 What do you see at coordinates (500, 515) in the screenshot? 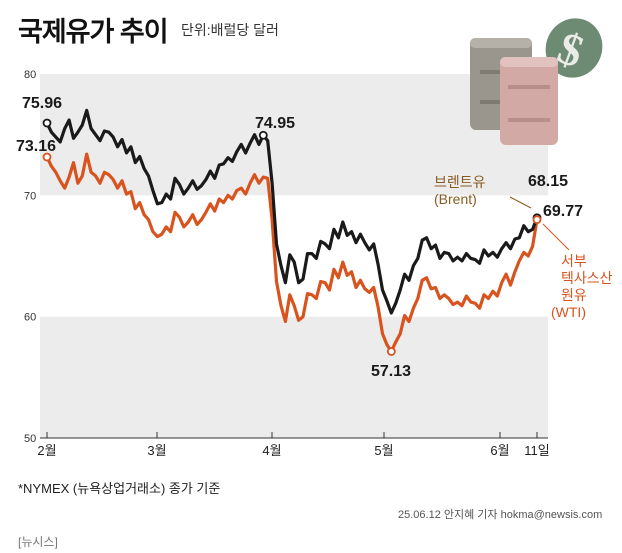
I see `credit: 25.06.12 안지혜 기자 hokma@newsis.com` at bounding box center [500, 515].